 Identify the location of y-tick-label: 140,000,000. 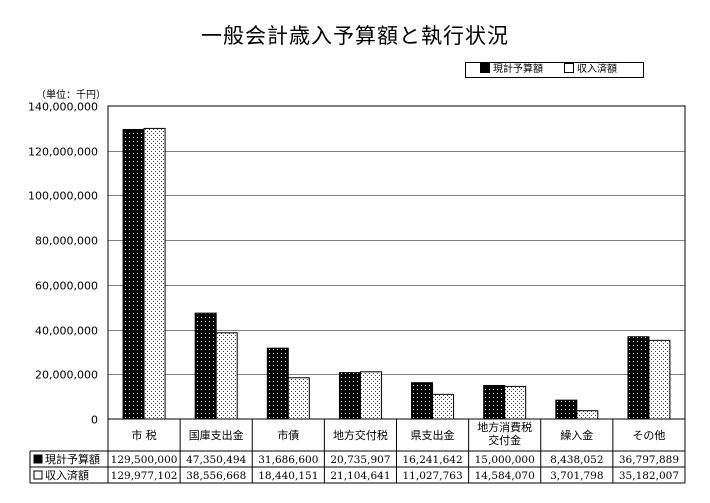
(63, 107).